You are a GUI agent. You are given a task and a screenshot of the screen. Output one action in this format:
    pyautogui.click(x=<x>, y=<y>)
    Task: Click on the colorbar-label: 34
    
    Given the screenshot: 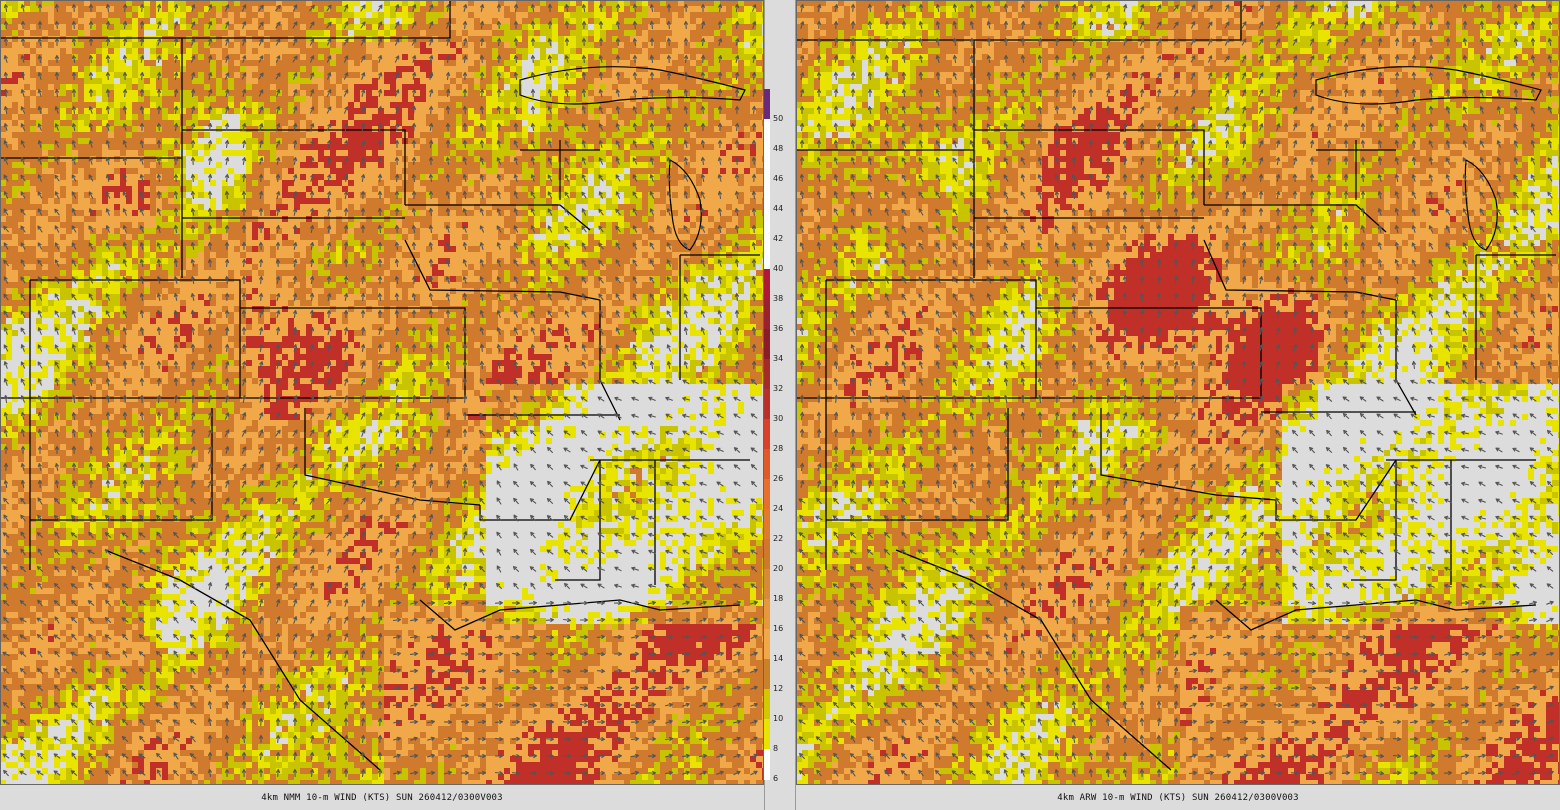 What is the action you would take?
    pyautogui.click(x=778, y=359)
    